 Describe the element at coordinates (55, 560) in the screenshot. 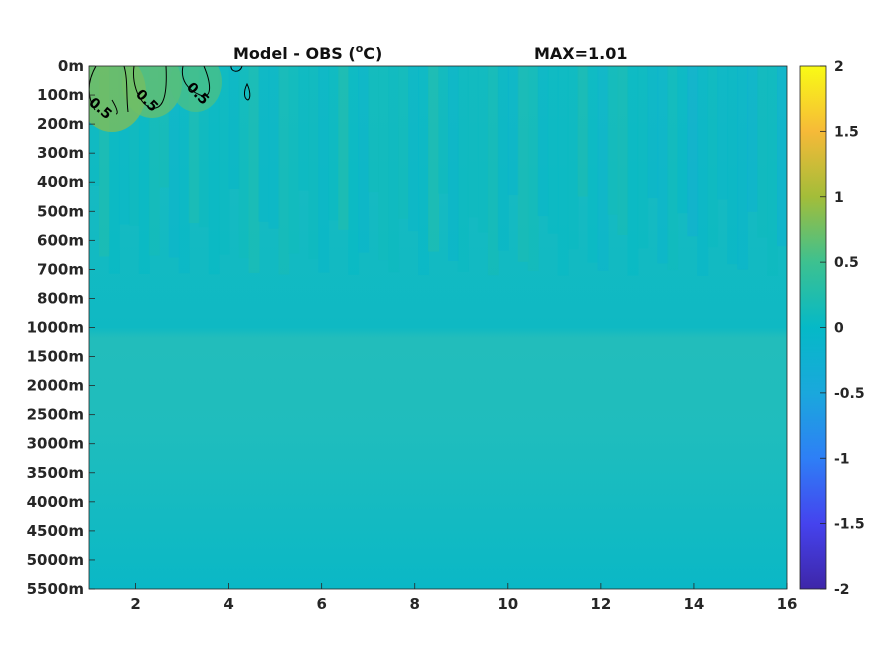

I see `y-tick-label: 5000m` at that location.